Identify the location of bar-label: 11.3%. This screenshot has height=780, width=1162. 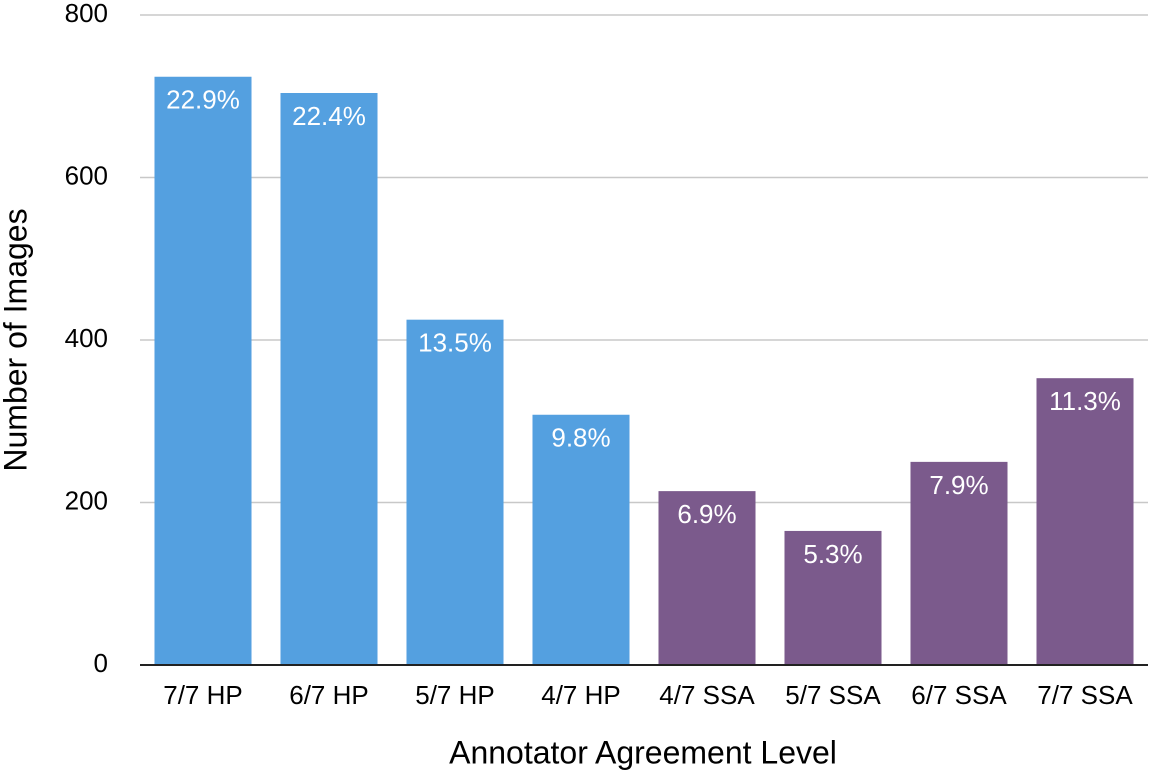
(1085, 401).